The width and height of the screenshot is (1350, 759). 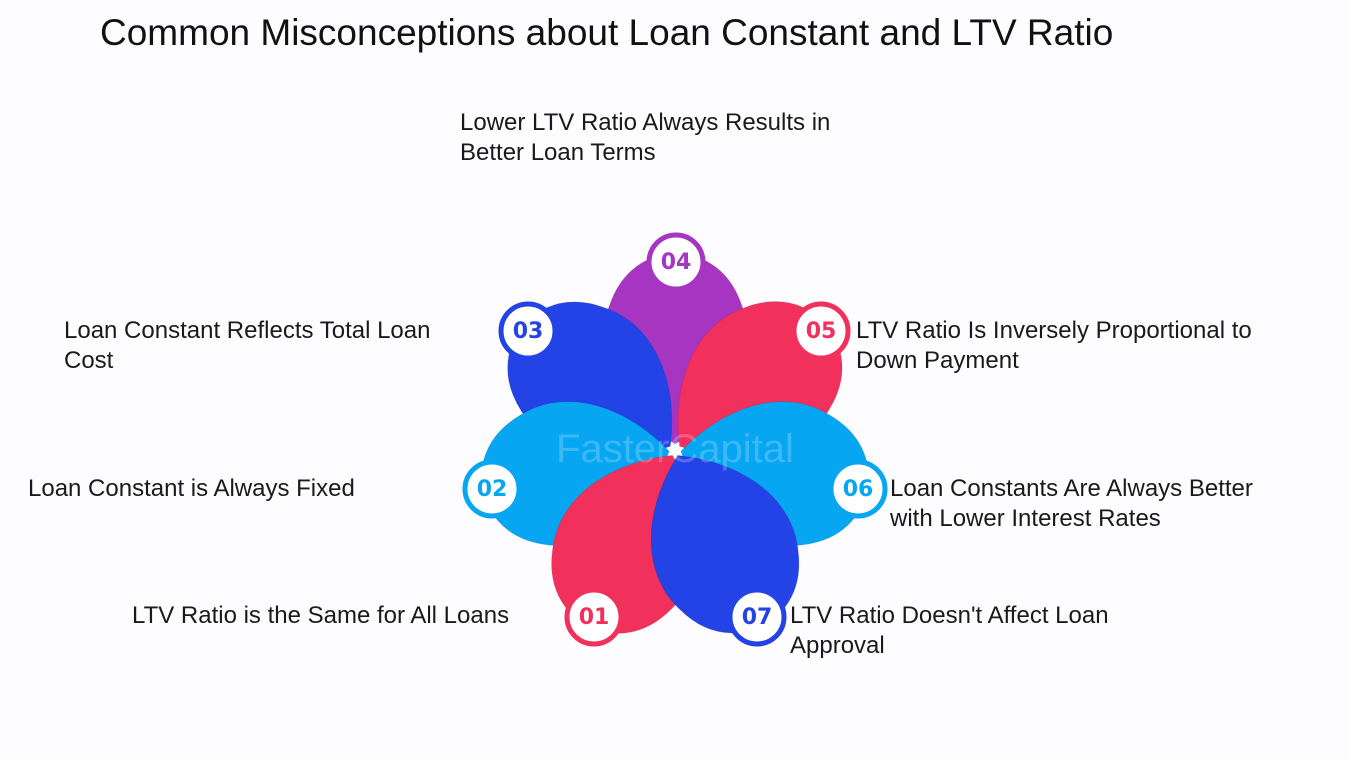 I want to click on number: 05, so click(x=821, y=331).